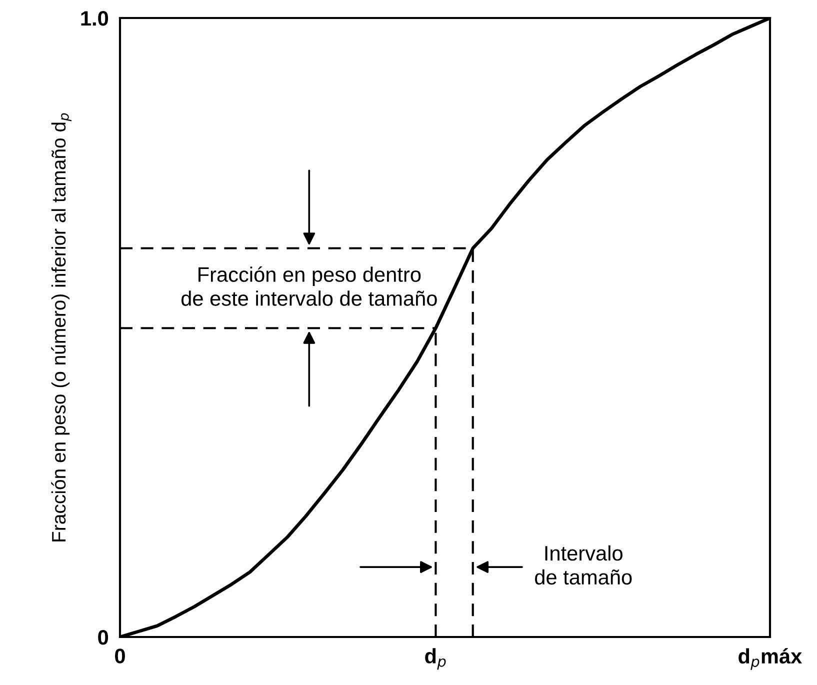  What do you see at coordinates (61, 327) in the screenshot?
I see `y-axis-title: Fracción en peso (o número) inferior al tamaño d$_{p}$` at bounding box center [61, 327].